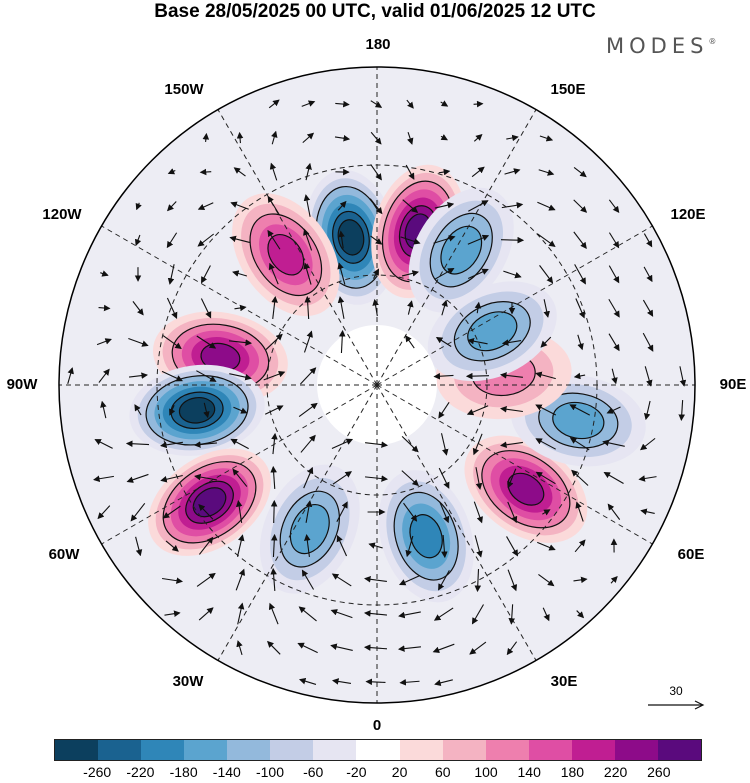 This screenshot has width=750, height=783. What do you see at coordinates (356, 772) in the screenshot?
I see `colorbar-tick-label: -20` at bounding box center [356, 772].